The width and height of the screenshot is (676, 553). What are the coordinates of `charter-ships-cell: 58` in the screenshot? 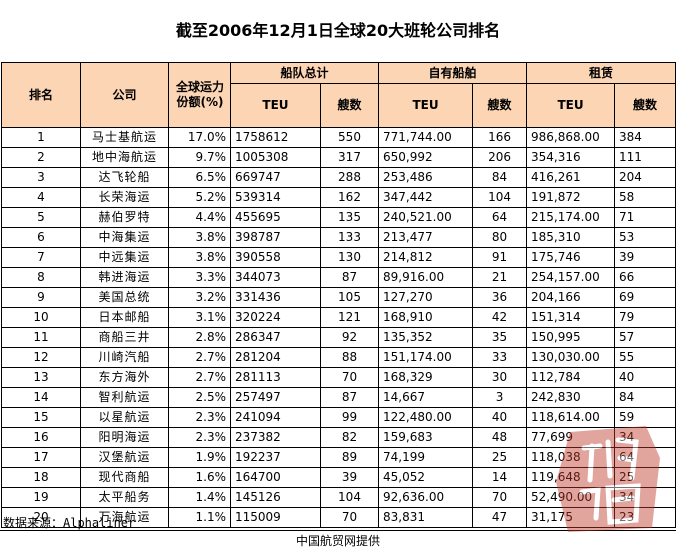 It's located at (645, 197).